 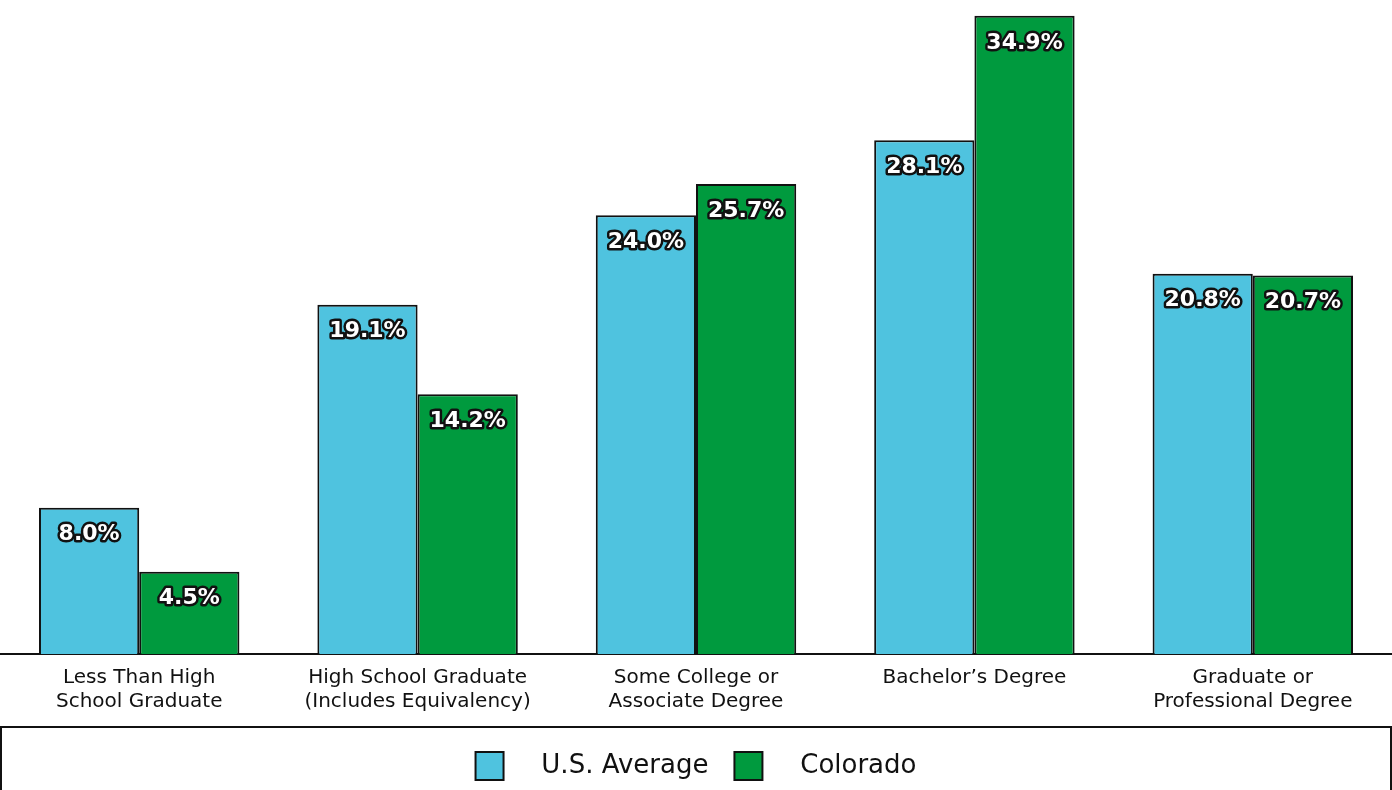 I want to click on legend-label: U.S. Average, so click(x=612, y=763).